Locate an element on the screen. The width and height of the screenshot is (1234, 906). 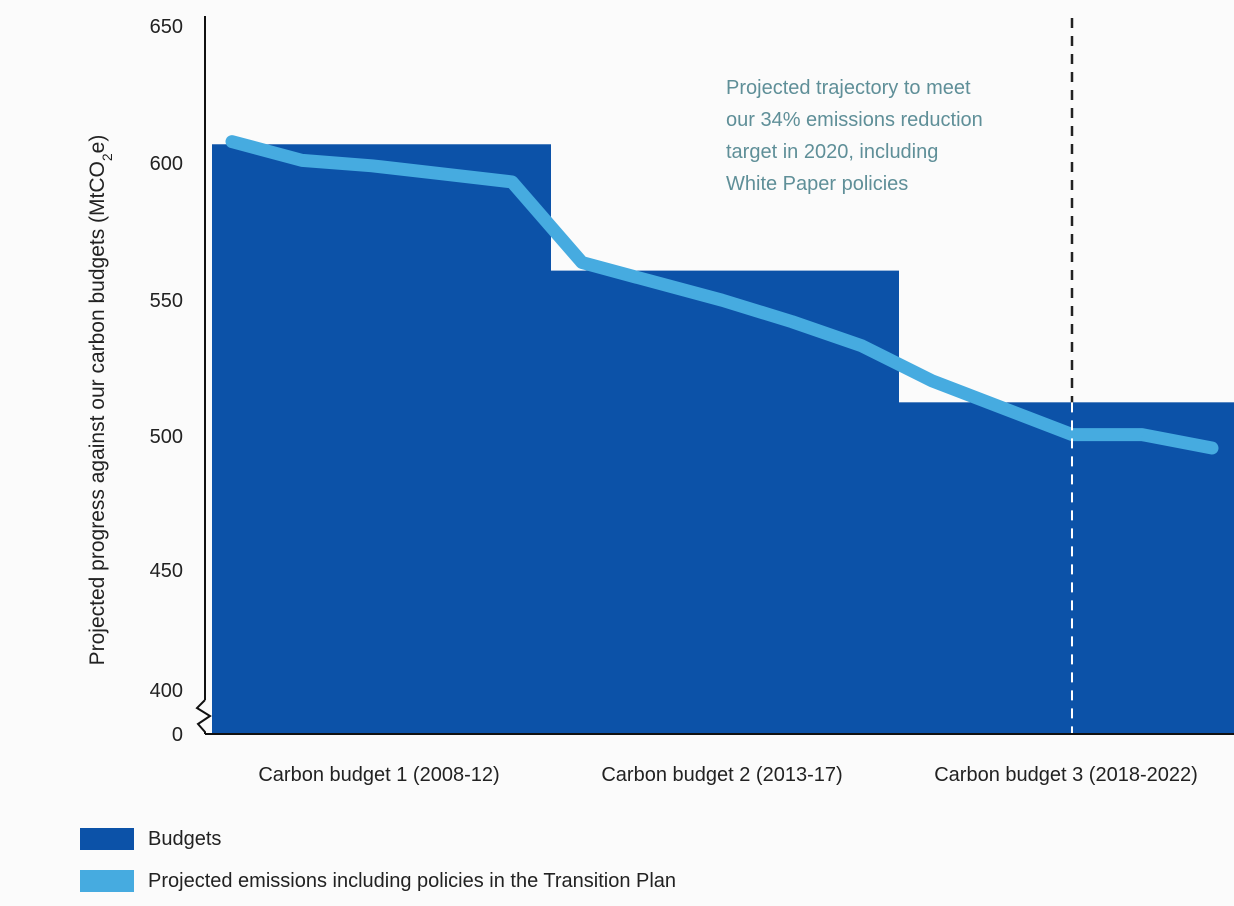
y-tick-label-450: 450 is located at coordinates (166, 571).